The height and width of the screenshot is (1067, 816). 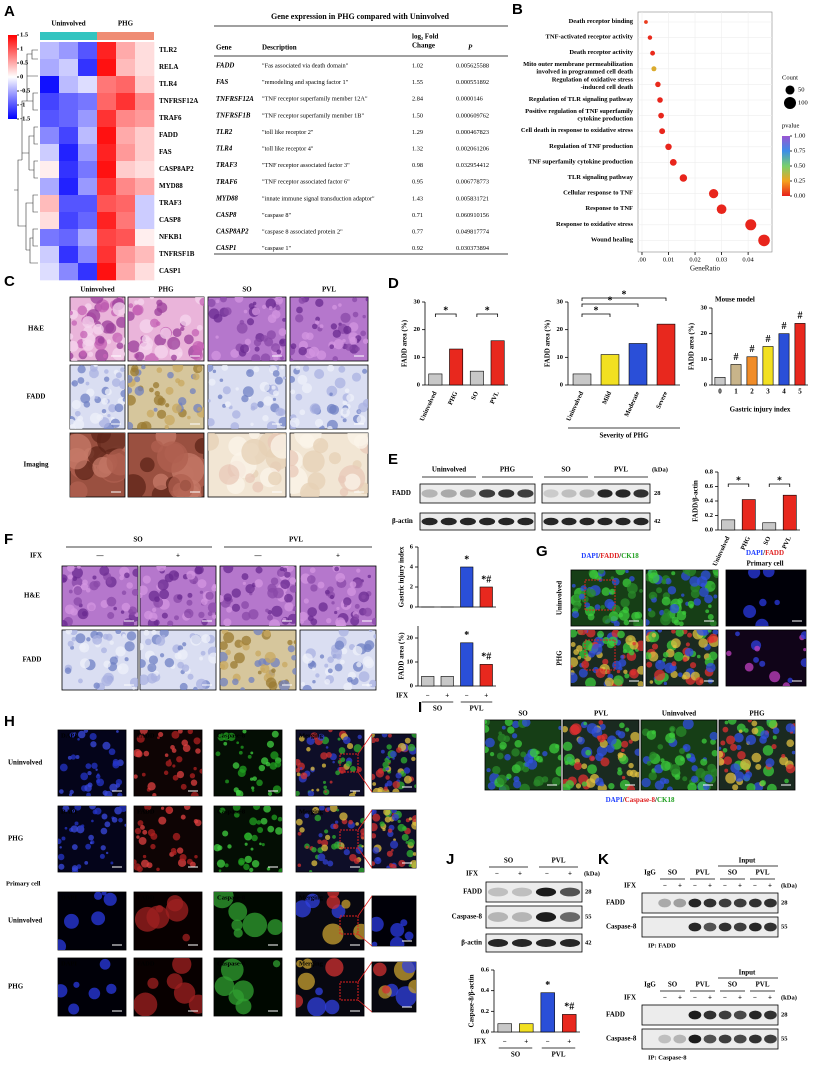 What do you see at coordinates (306, 182) in the screenshot?
I see `table-cell: "TNF receptor associated factor 6"` at bounding box center [306, 182].